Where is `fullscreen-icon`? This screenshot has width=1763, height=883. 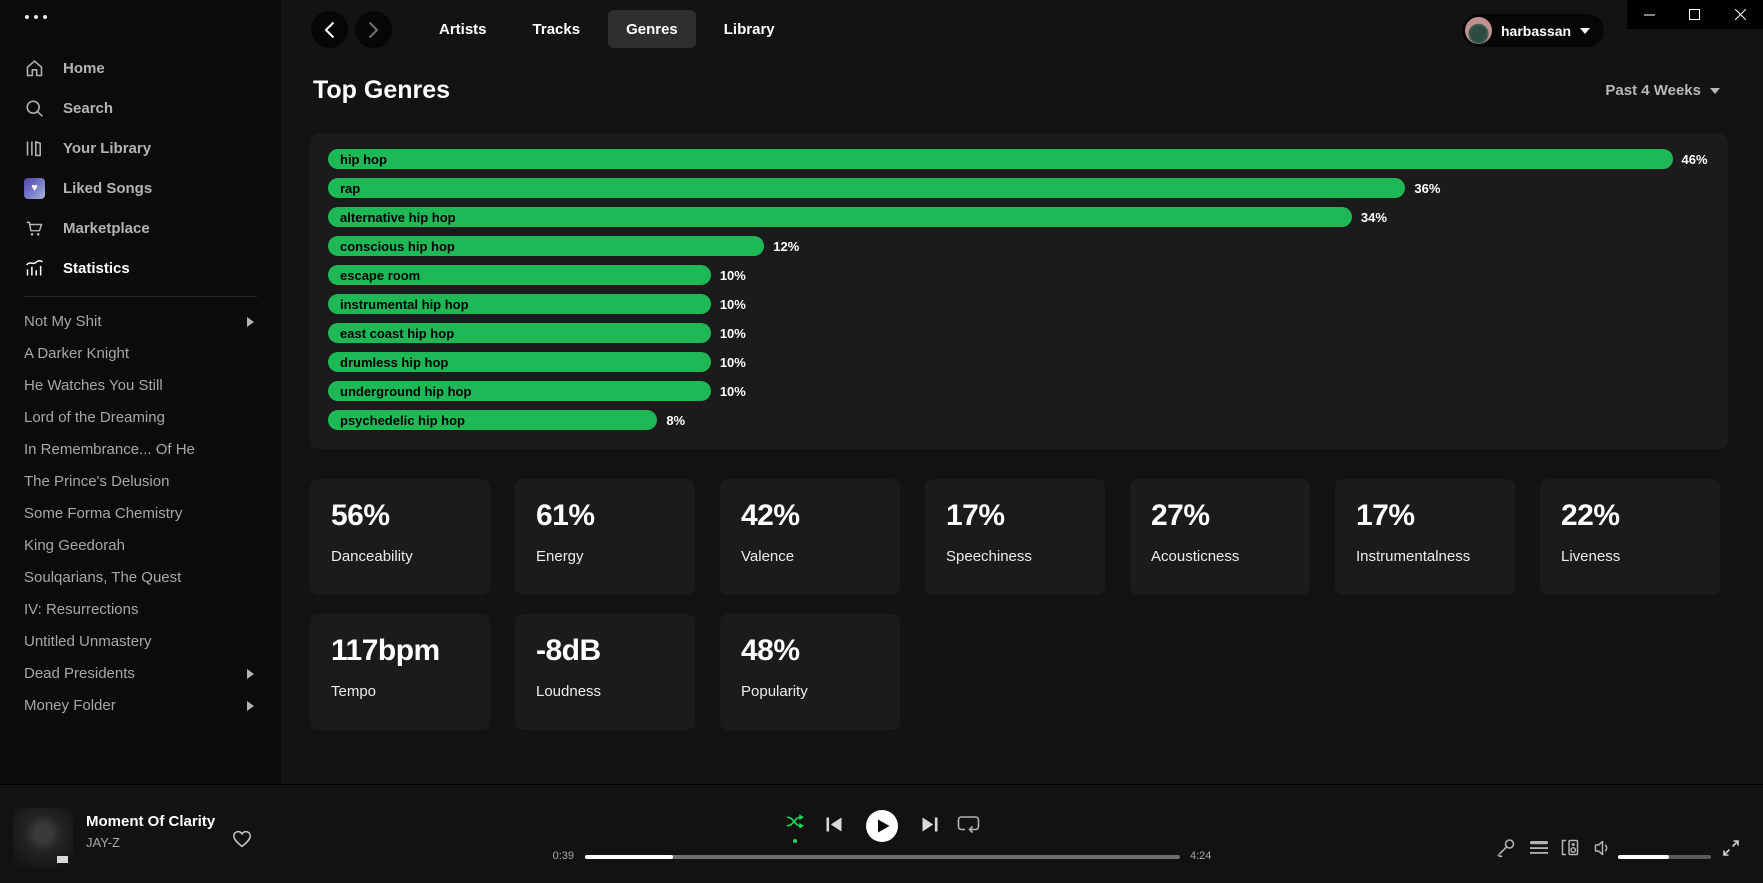 fullscreen-icon is located at coordinates (1731, 848).